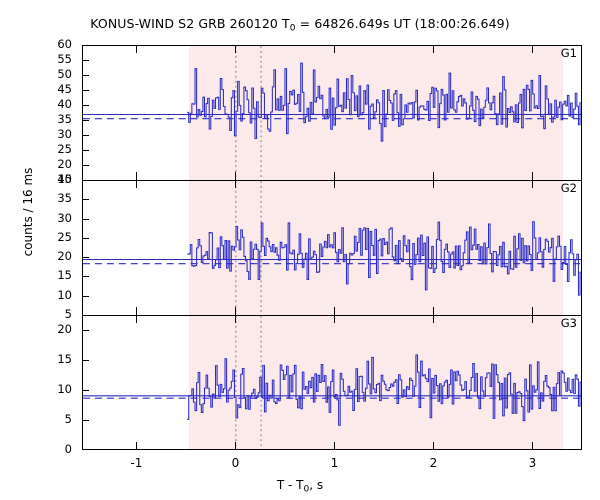 This screenshot has height=500, width=600. What do you see at coordinates (64, 236) in the screenshot?
I see `y-tick-label-g2-4: 25` at bounding box center [64, 236].